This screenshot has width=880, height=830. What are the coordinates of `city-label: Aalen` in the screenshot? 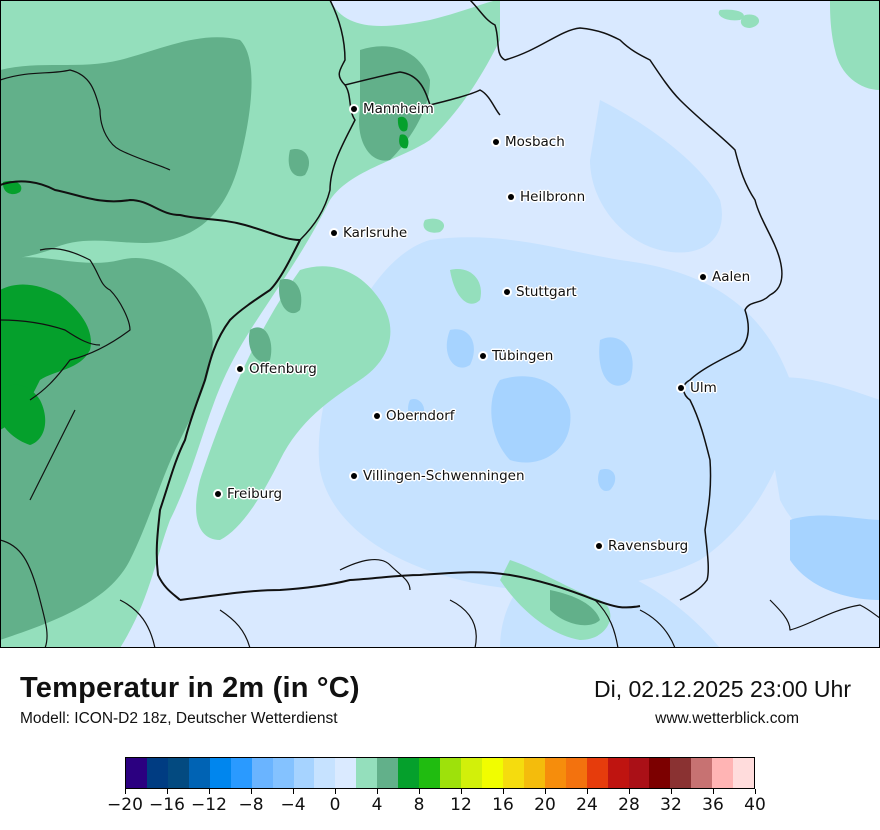 It's located at (731, 277).